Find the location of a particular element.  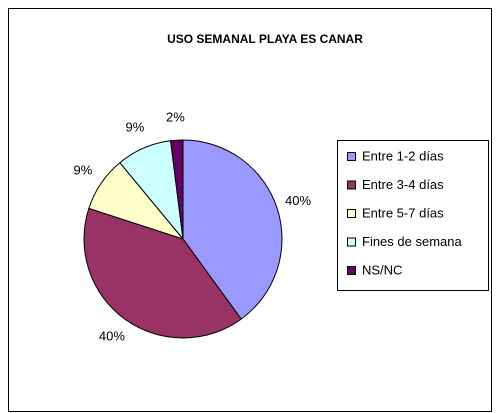

legend-box is located at coordinates (413, 215).